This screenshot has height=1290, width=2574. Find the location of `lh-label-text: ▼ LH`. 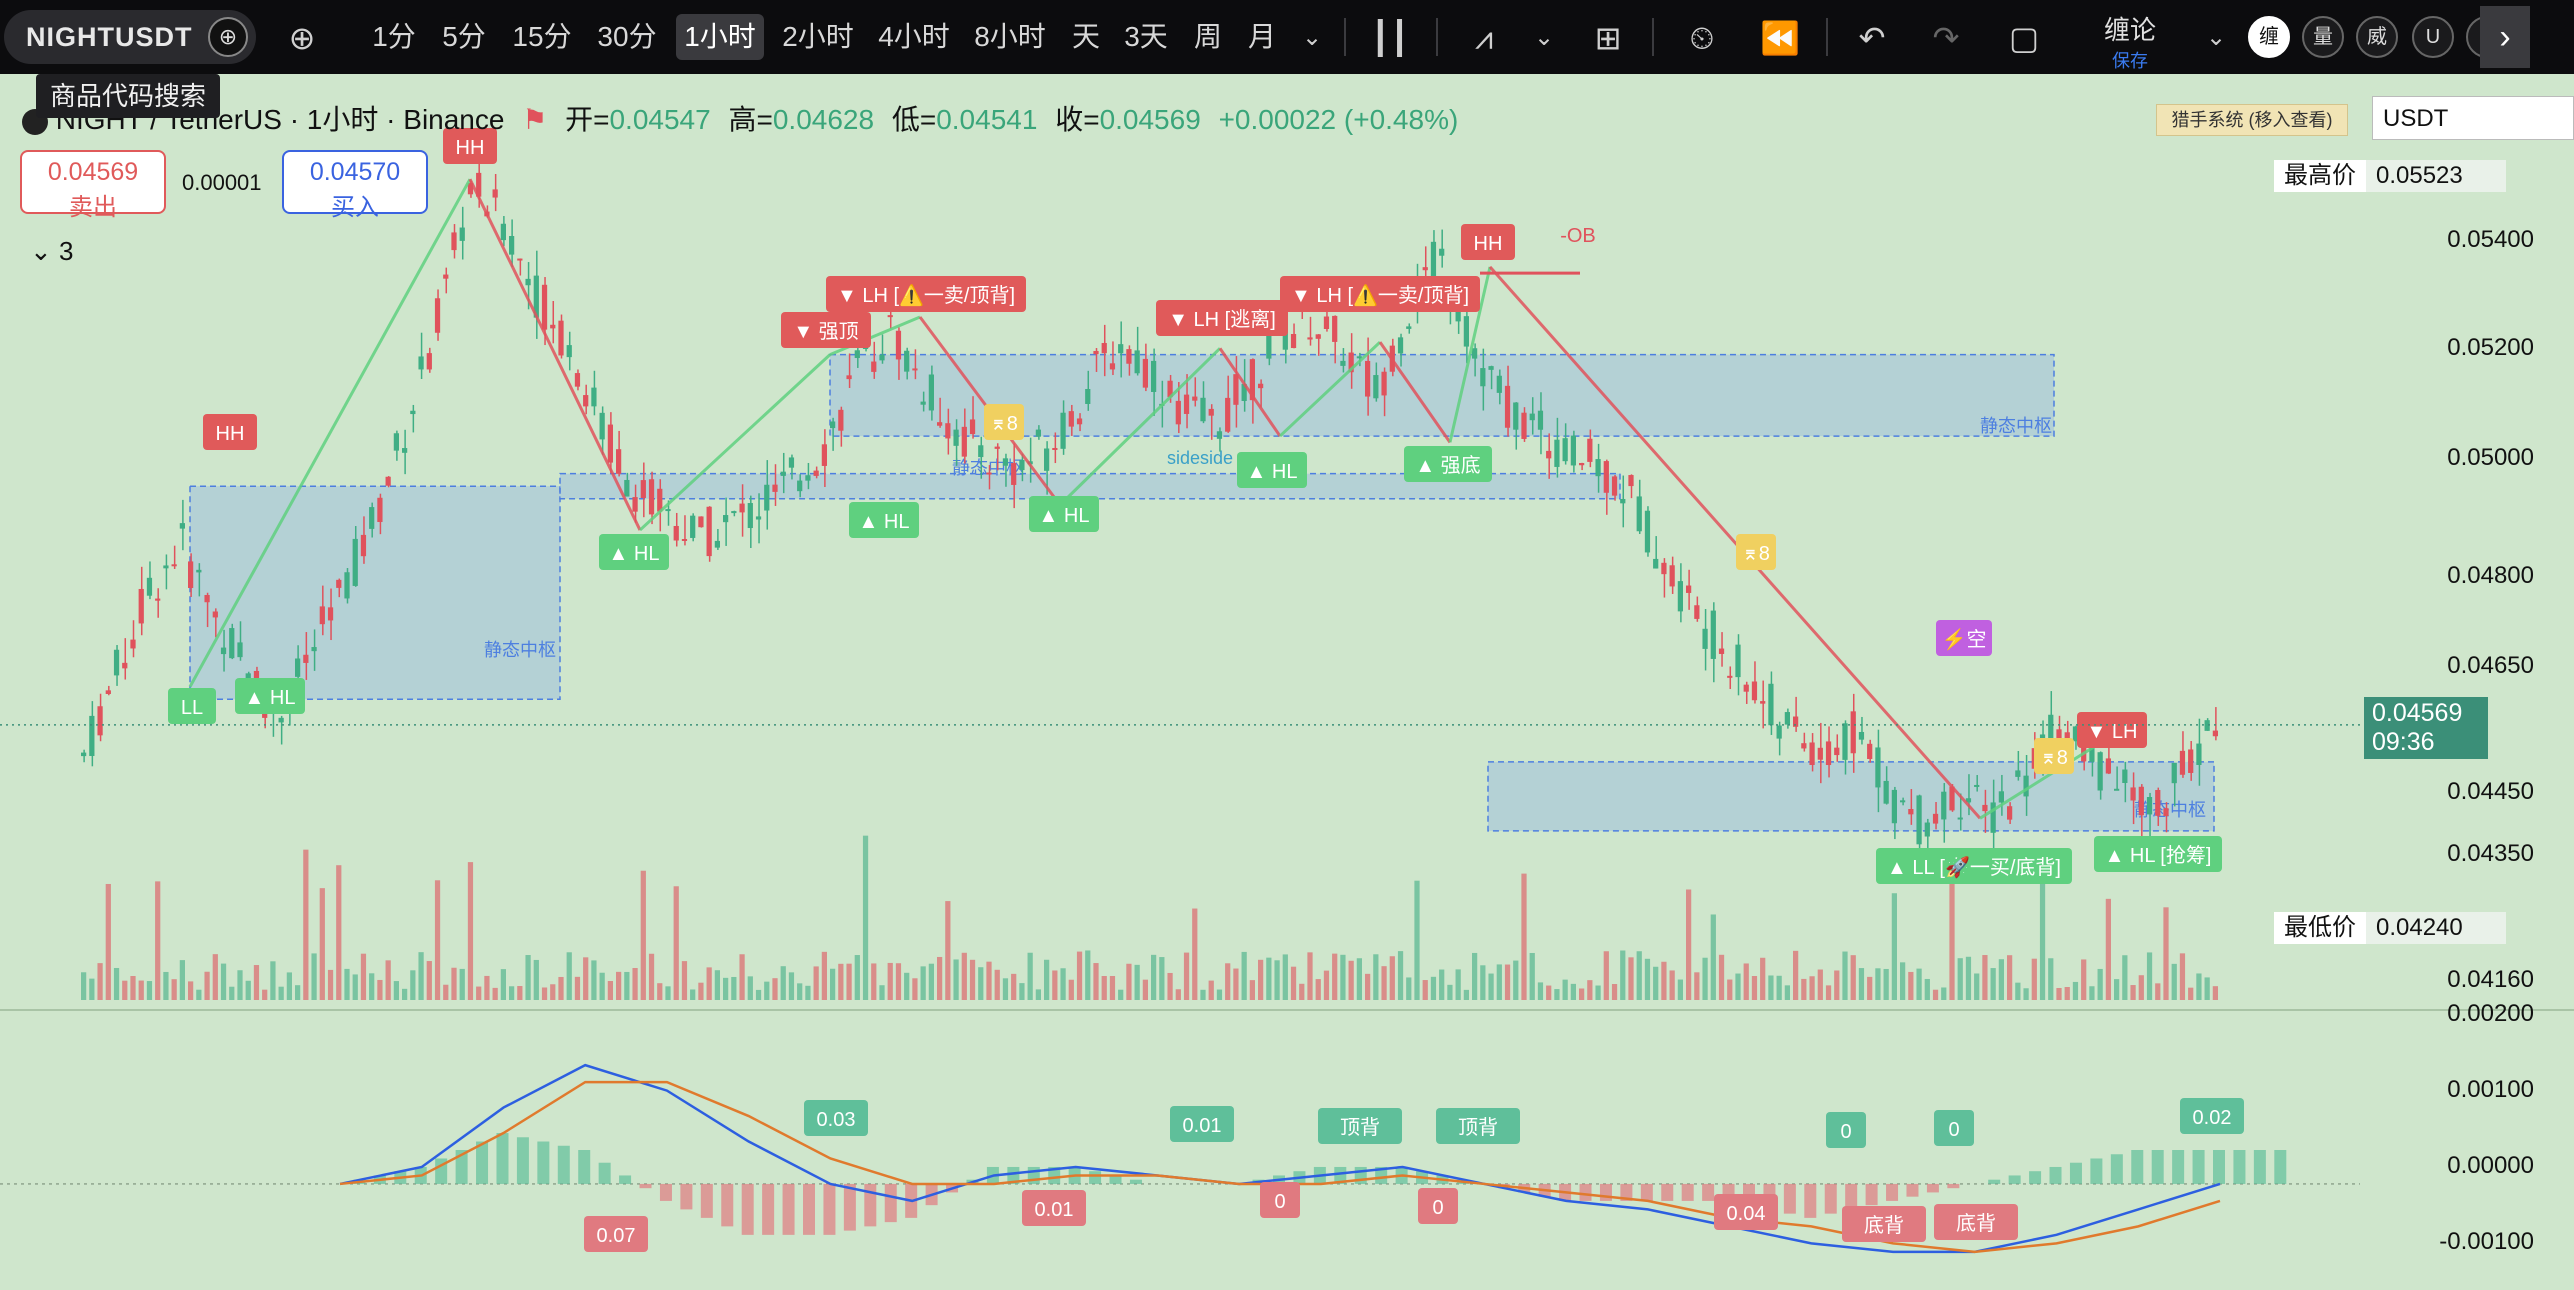

lh-label-text: ▼ LH is located at coordinates (2112, 732).